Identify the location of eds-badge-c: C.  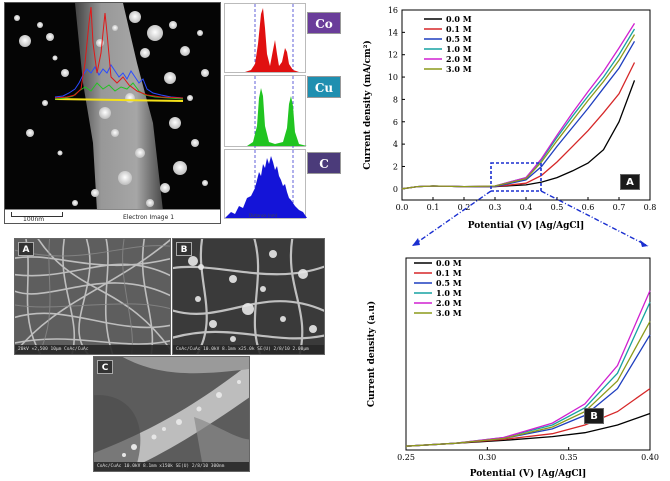
(324, 163).